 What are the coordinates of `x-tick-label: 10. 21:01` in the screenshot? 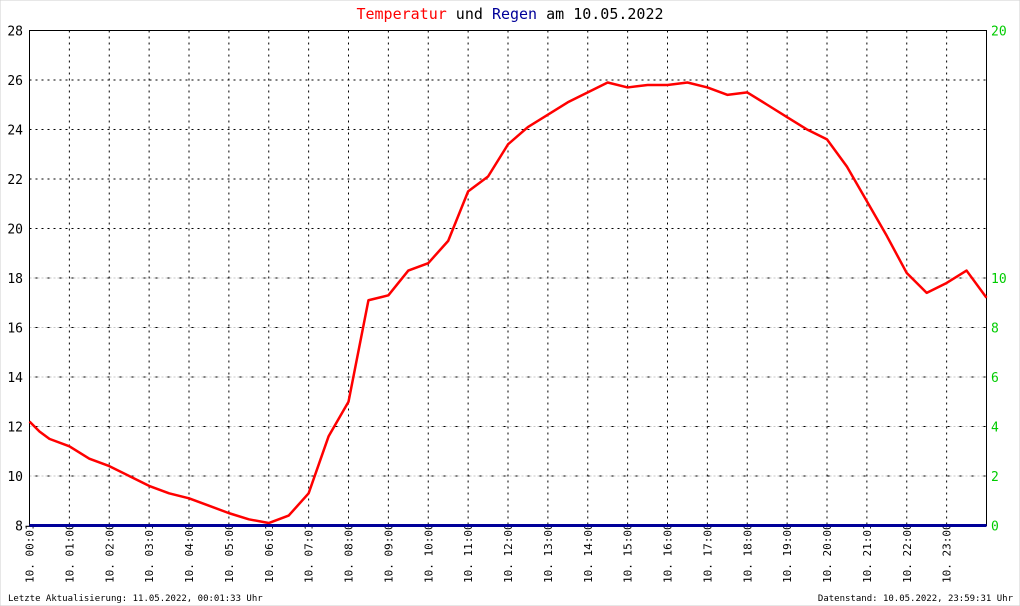 It's located at (867, 553).